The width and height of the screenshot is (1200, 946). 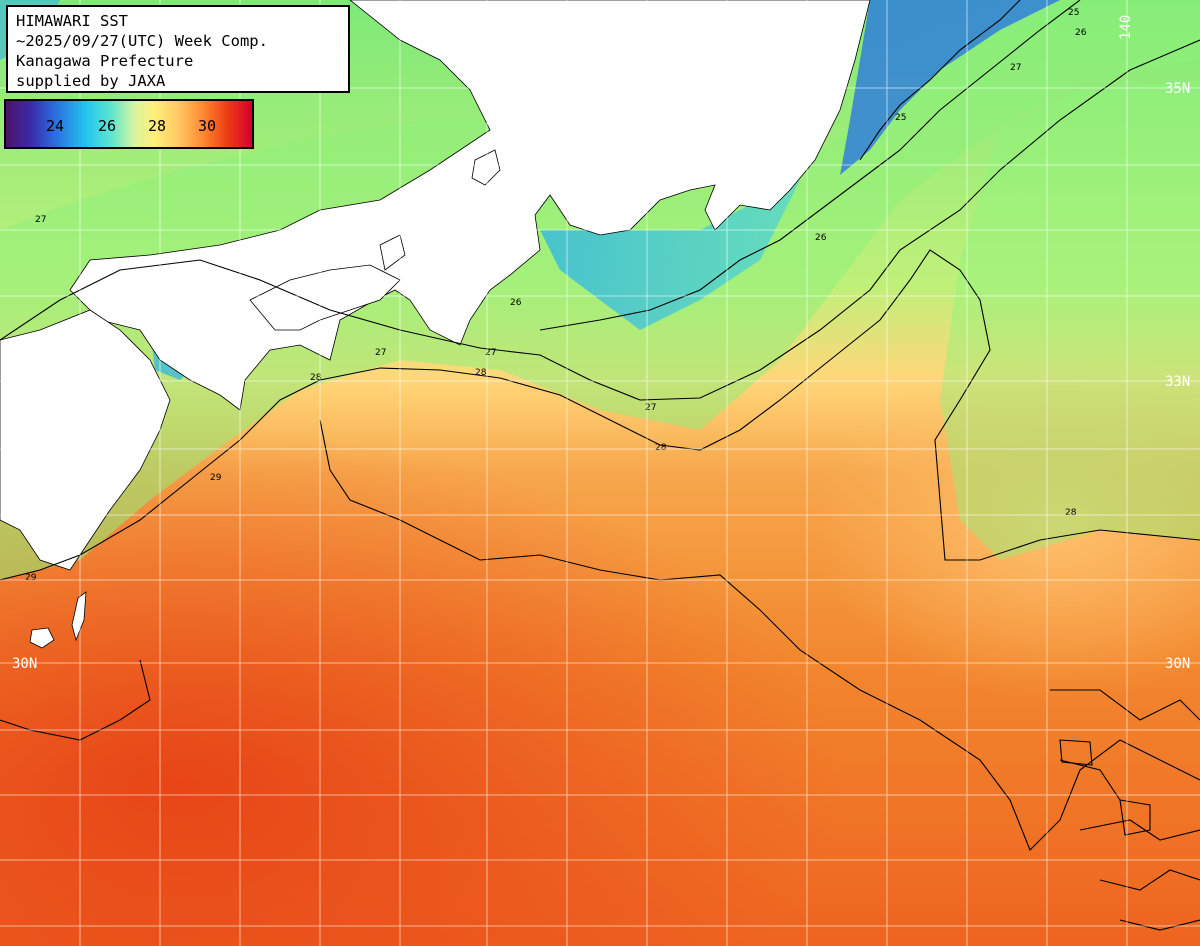 I want to click on lon-label-135: 135, so click(x=481, y=27).